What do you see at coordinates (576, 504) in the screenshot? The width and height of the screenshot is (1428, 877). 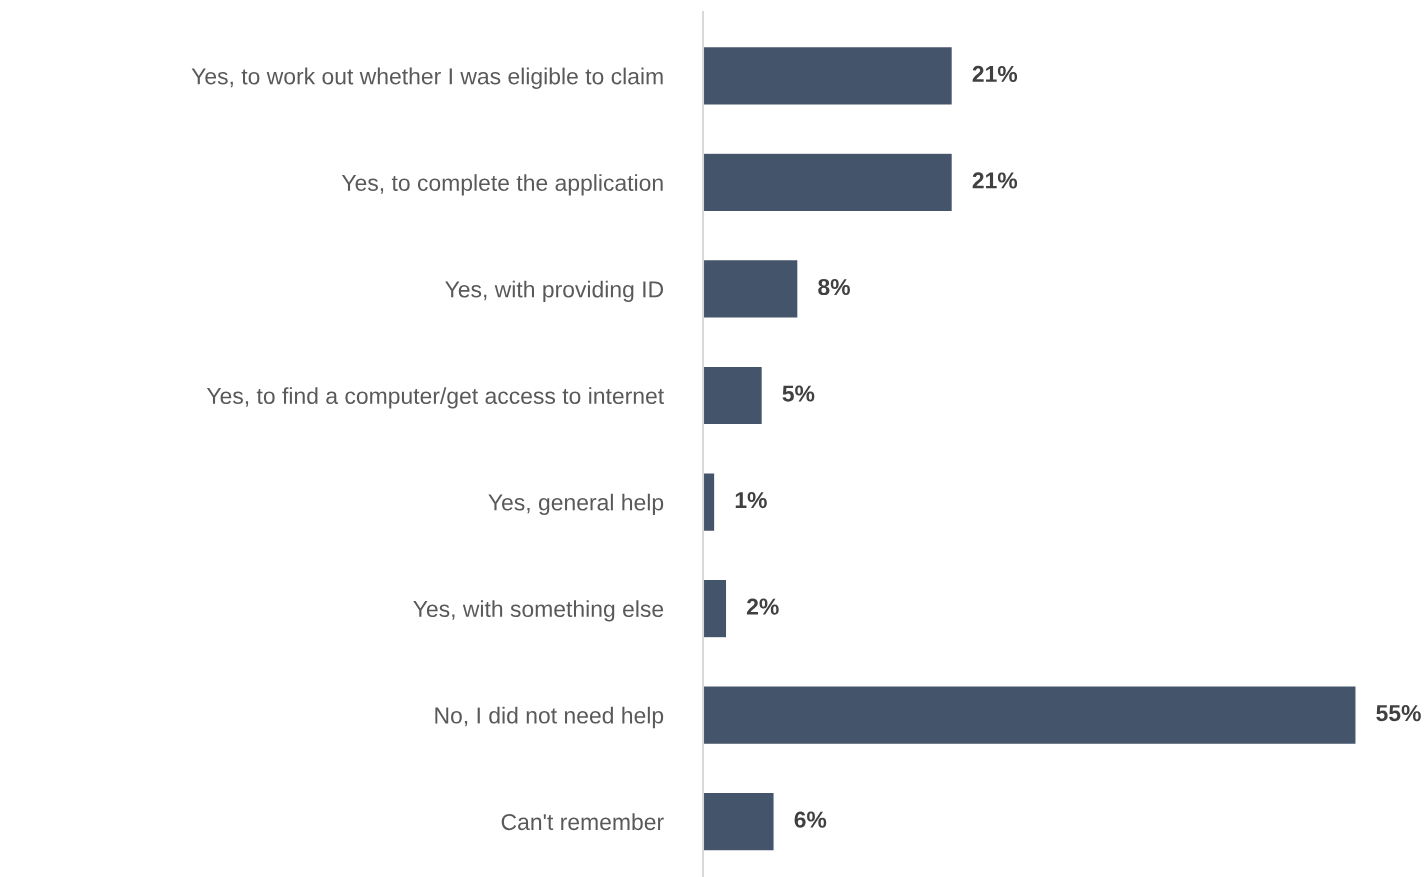 I see `y-tick-label: Yes, general help` at bounding box center [576, 504].